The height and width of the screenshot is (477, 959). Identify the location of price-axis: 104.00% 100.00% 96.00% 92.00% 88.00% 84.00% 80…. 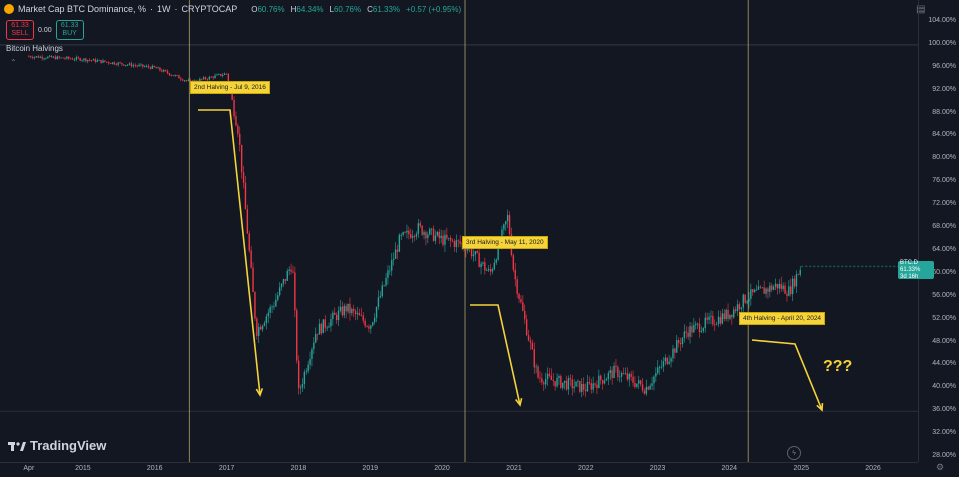
(938, 231).